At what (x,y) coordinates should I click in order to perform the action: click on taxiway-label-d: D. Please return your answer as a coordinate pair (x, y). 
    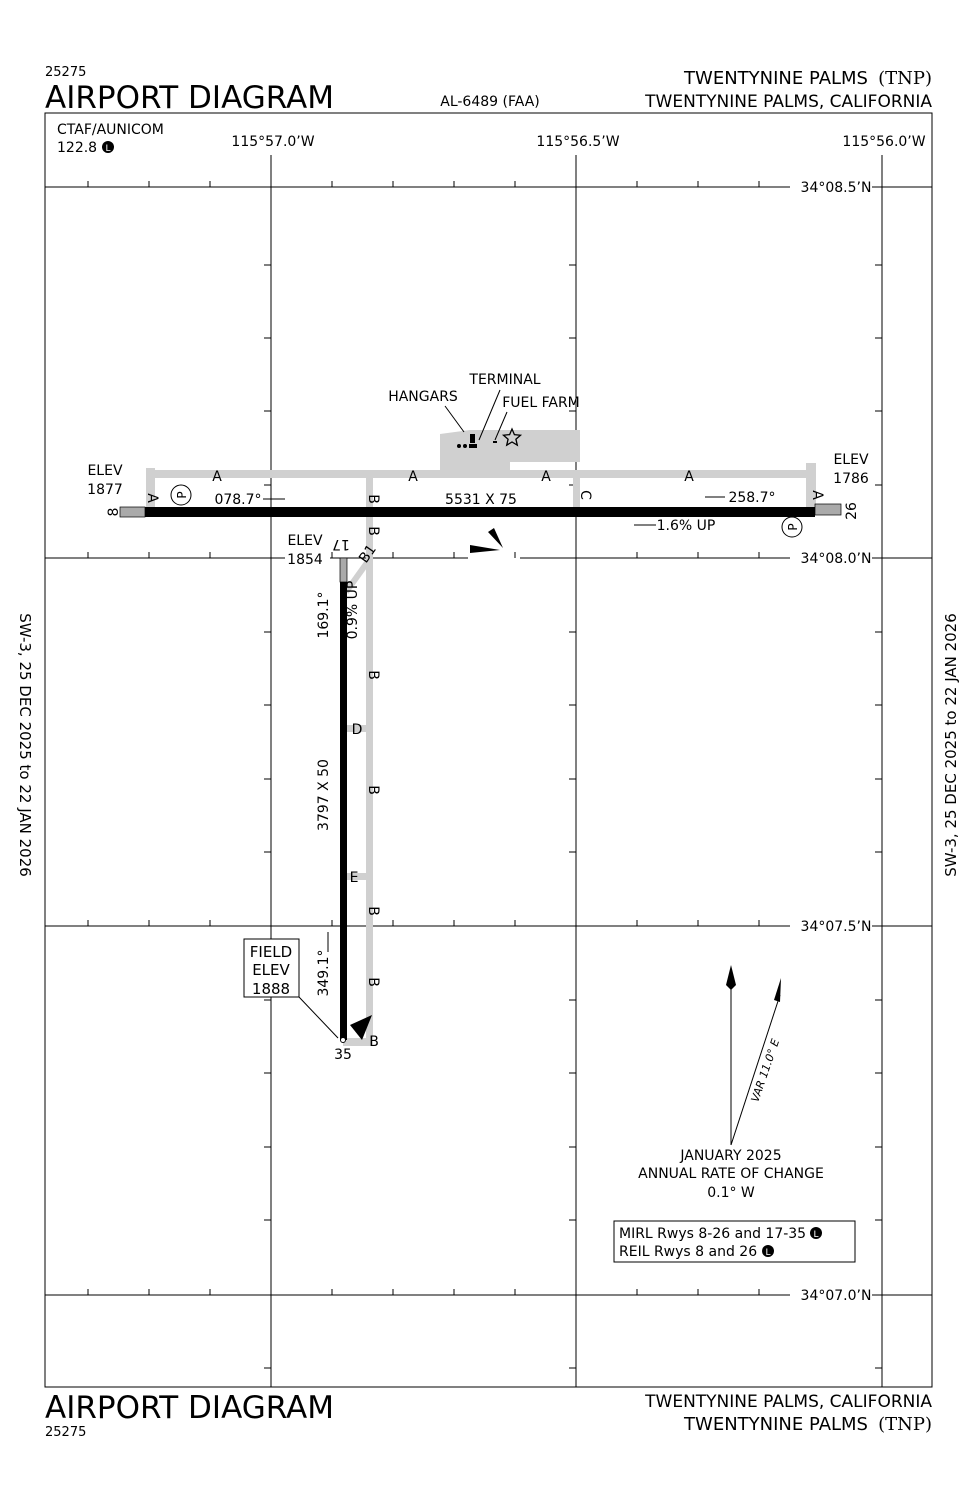
    Looking at the image, I should click on (357, 730).